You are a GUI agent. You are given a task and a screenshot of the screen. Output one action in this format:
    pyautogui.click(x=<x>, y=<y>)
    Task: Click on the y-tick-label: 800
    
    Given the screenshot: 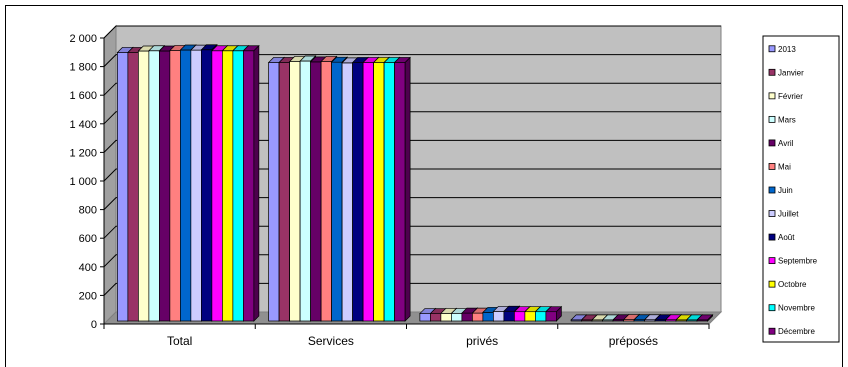 What is the action you would take?
    pyautogui.click(x=88, y=211)
    